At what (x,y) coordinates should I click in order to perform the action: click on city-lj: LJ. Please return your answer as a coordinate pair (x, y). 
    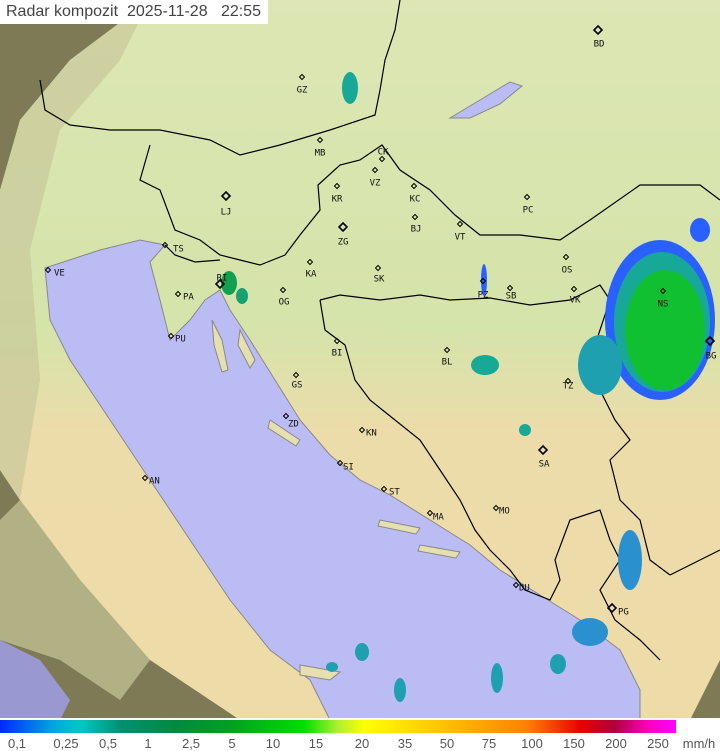
    Looking at the image, I should click on (226, 204).